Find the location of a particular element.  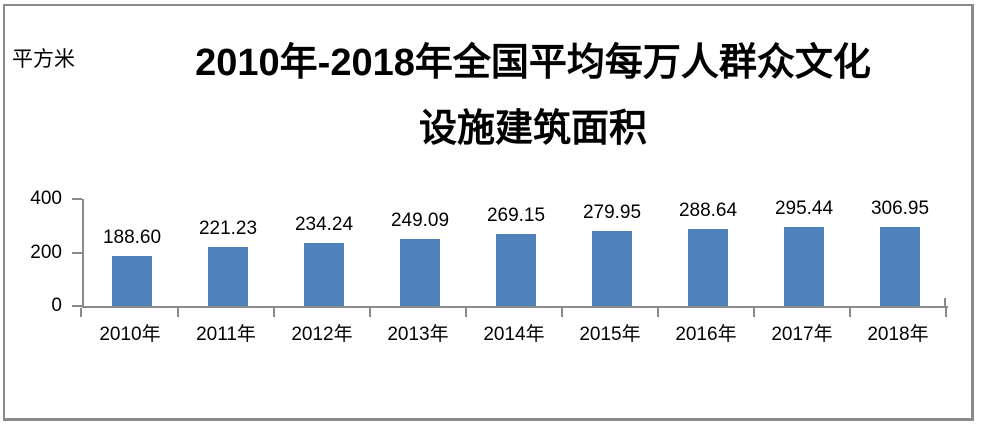

bar-value-label: 249.09 is located at coordinates (420, 220).